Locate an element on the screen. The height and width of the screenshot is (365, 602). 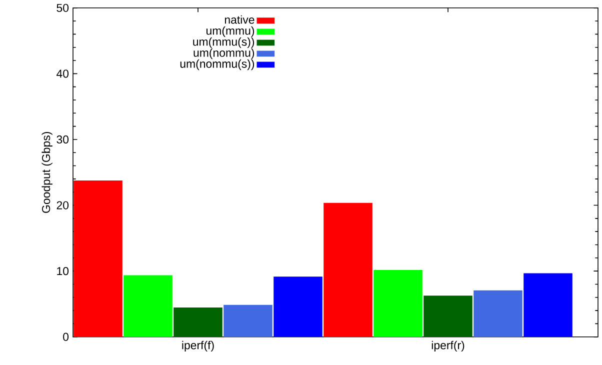
y-tick-label: 50 is located at coordinates (62, 8).